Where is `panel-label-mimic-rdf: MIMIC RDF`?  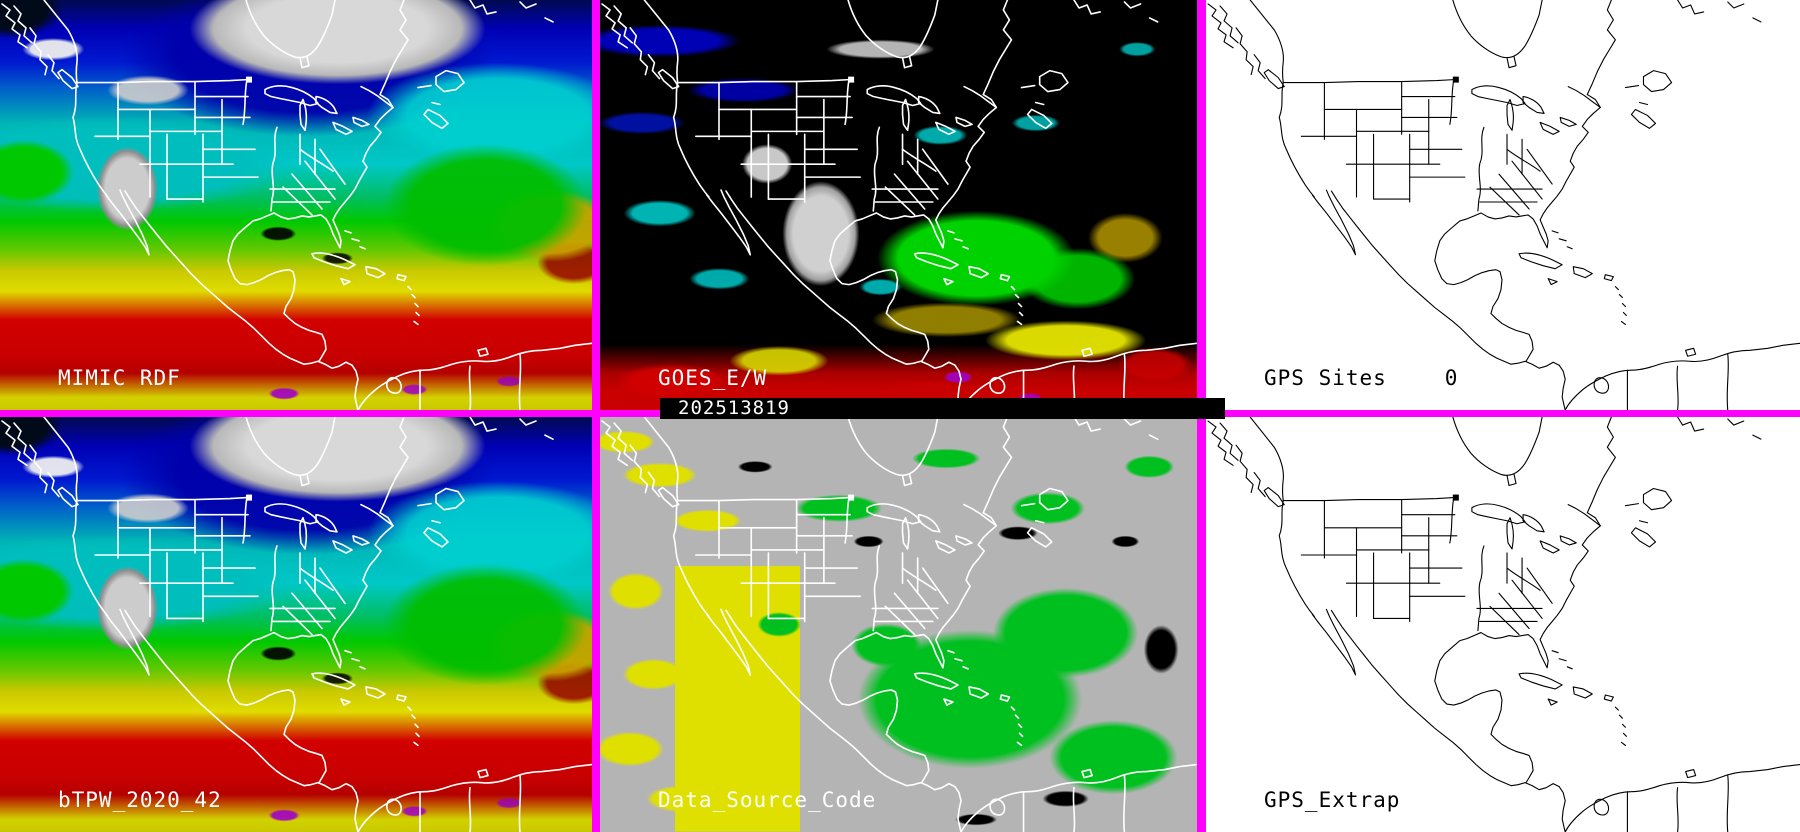 panel-label-mimic-rdf: MIMIC RDF is located at coordinates (119, 378).